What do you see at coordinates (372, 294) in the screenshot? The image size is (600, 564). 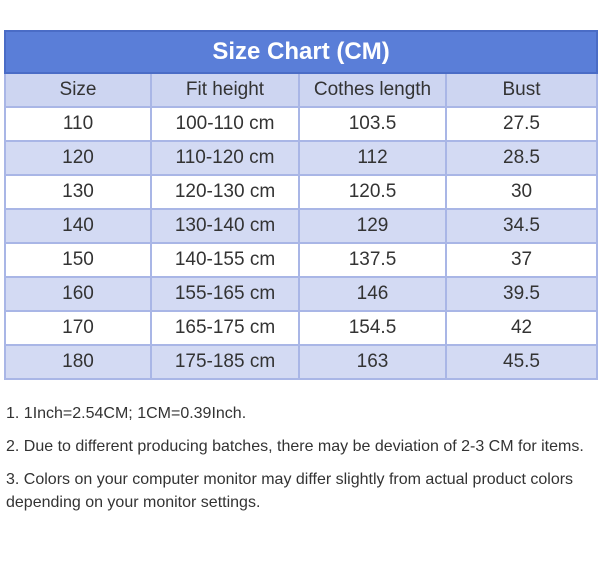 I see `table-cell: 146` at bounding box center [372, 294].